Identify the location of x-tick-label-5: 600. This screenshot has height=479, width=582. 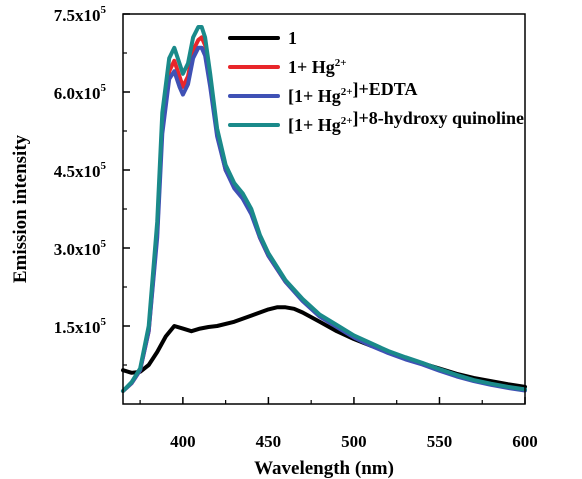
(525, 441).